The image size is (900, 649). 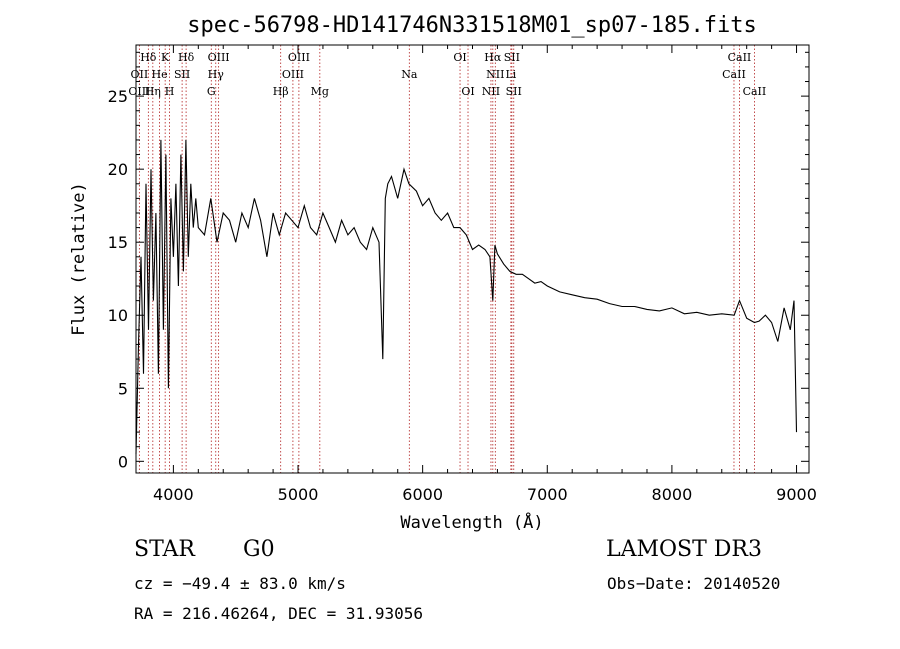 I want to click on x-tick-label: 8000, so click(x=672, y=494).